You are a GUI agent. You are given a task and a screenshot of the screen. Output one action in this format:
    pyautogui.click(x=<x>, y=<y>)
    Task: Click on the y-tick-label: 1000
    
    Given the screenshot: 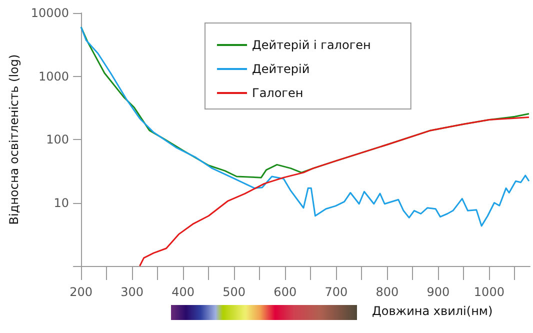 What is the action you would take?
    pyautogui.click(x=54, y=76)
    